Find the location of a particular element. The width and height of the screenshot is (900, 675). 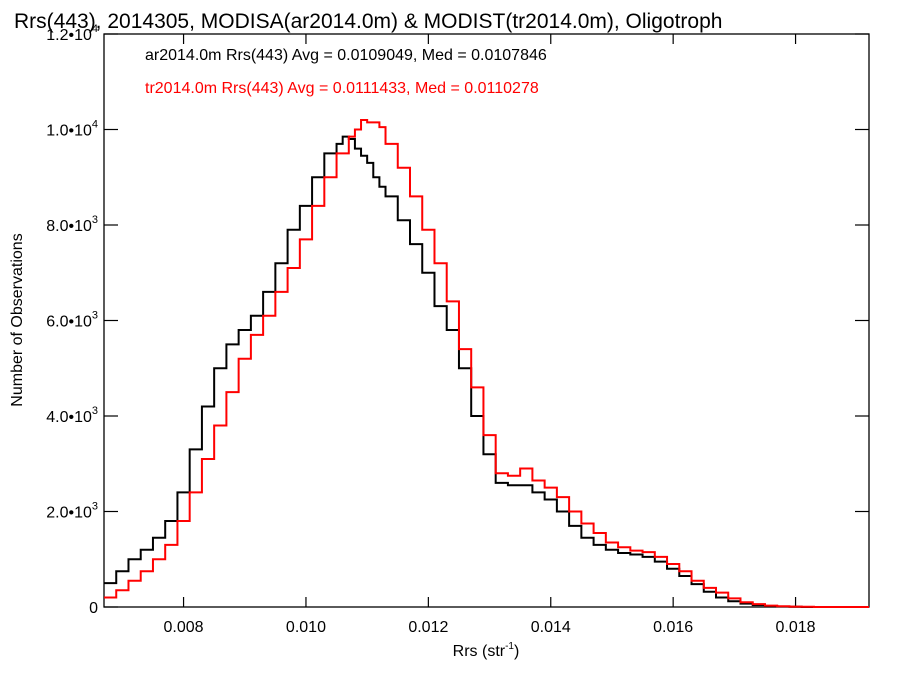

y-tick-label: 2.0•103 is located at coordinates (72, 511).